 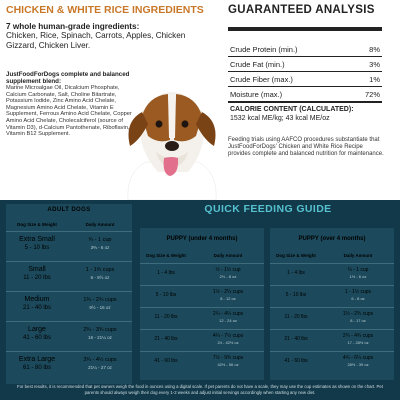 What do you see at coordinates (100, 300) in the screenshot?
I see `daily-amount-cups: 1¾ - 2¾ cups` at bounding box center [100, 300].